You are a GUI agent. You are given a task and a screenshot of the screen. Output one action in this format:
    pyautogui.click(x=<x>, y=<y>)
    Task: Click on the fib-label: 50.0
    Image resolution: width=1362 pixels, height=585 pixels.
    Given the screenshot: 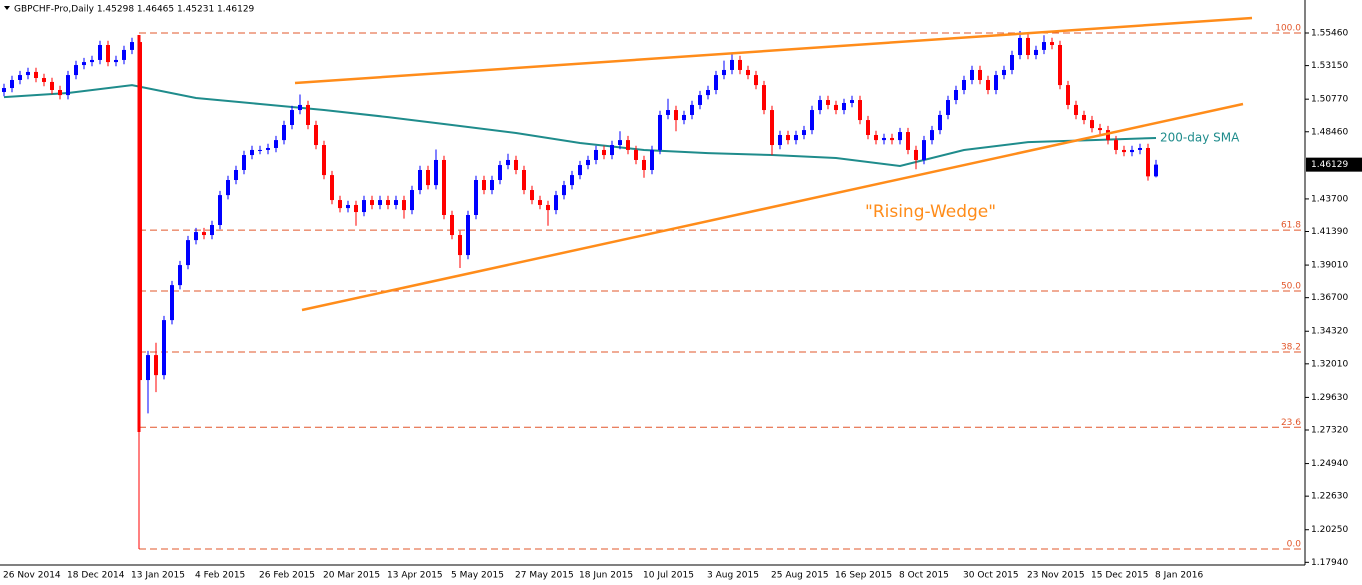 What is the action you would take?
    pyautogui.click(x=1291, y=287)
    